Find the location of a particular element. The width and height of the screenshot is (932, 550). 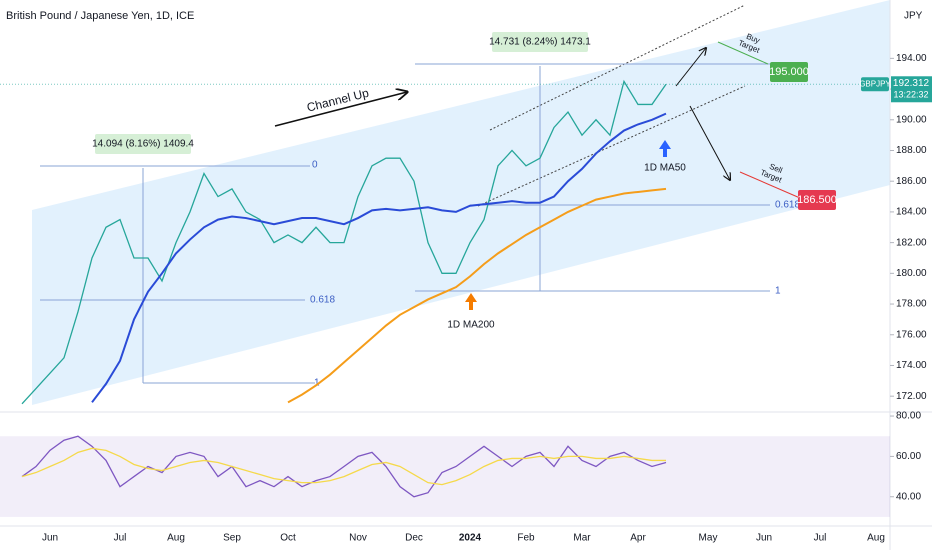

sell-target is located at coordinates (817, 200).